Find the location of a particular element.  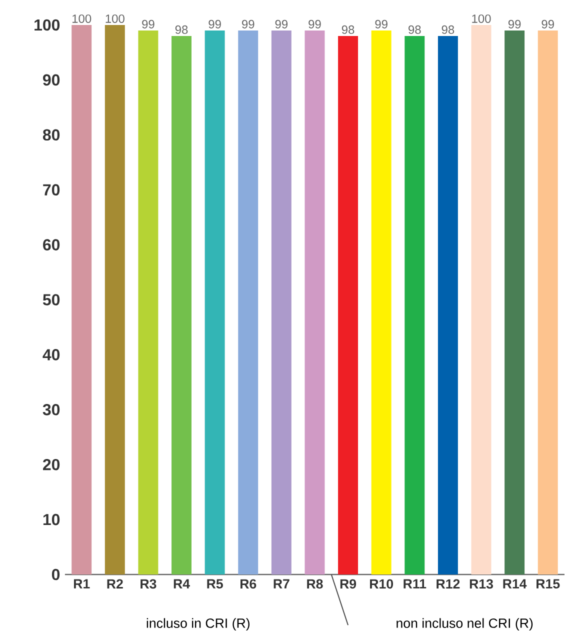

x-tick-label: R10 is located at coordinates (382, 584).